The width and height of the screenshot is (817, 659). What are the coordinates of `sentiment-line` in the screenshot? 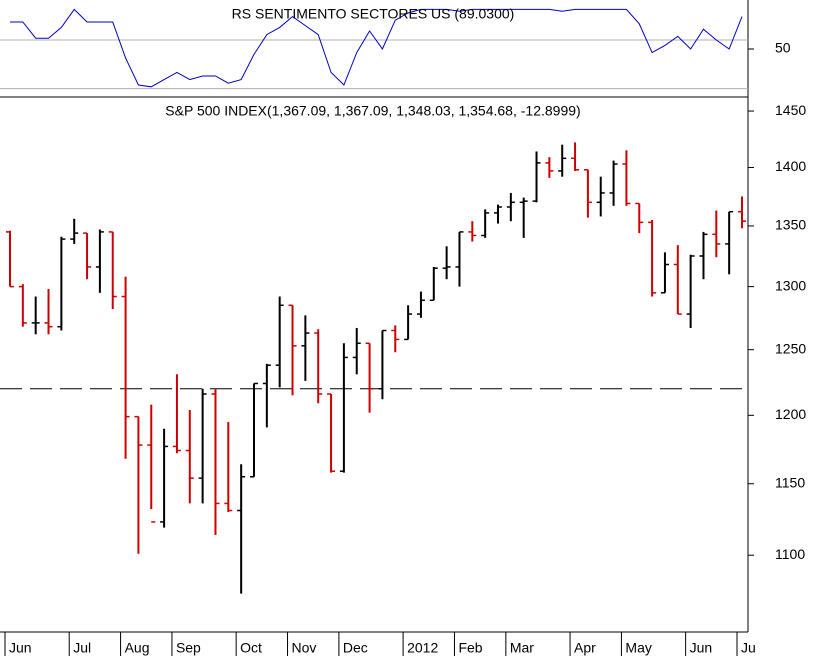 It's located at (376, 48).